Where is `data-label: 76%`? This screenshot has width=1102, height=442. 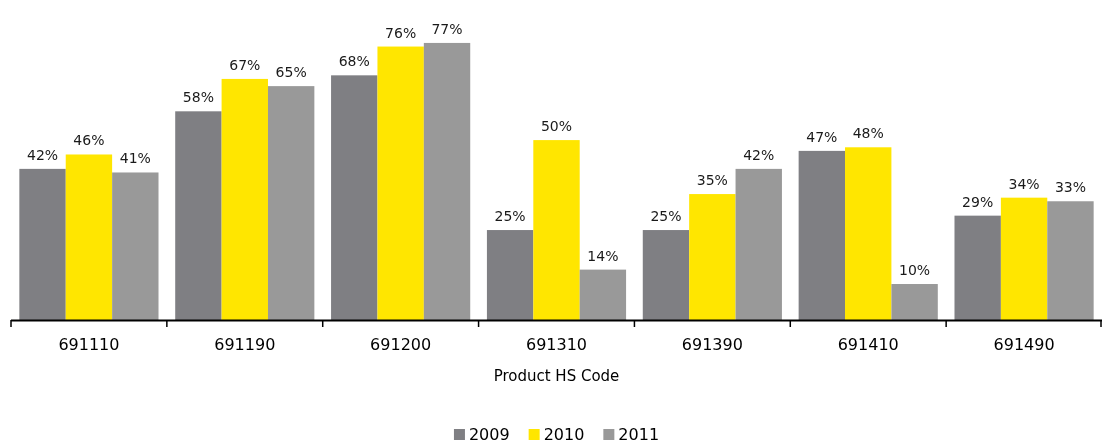
data-label: 76% is located at coordinates (401, 32).